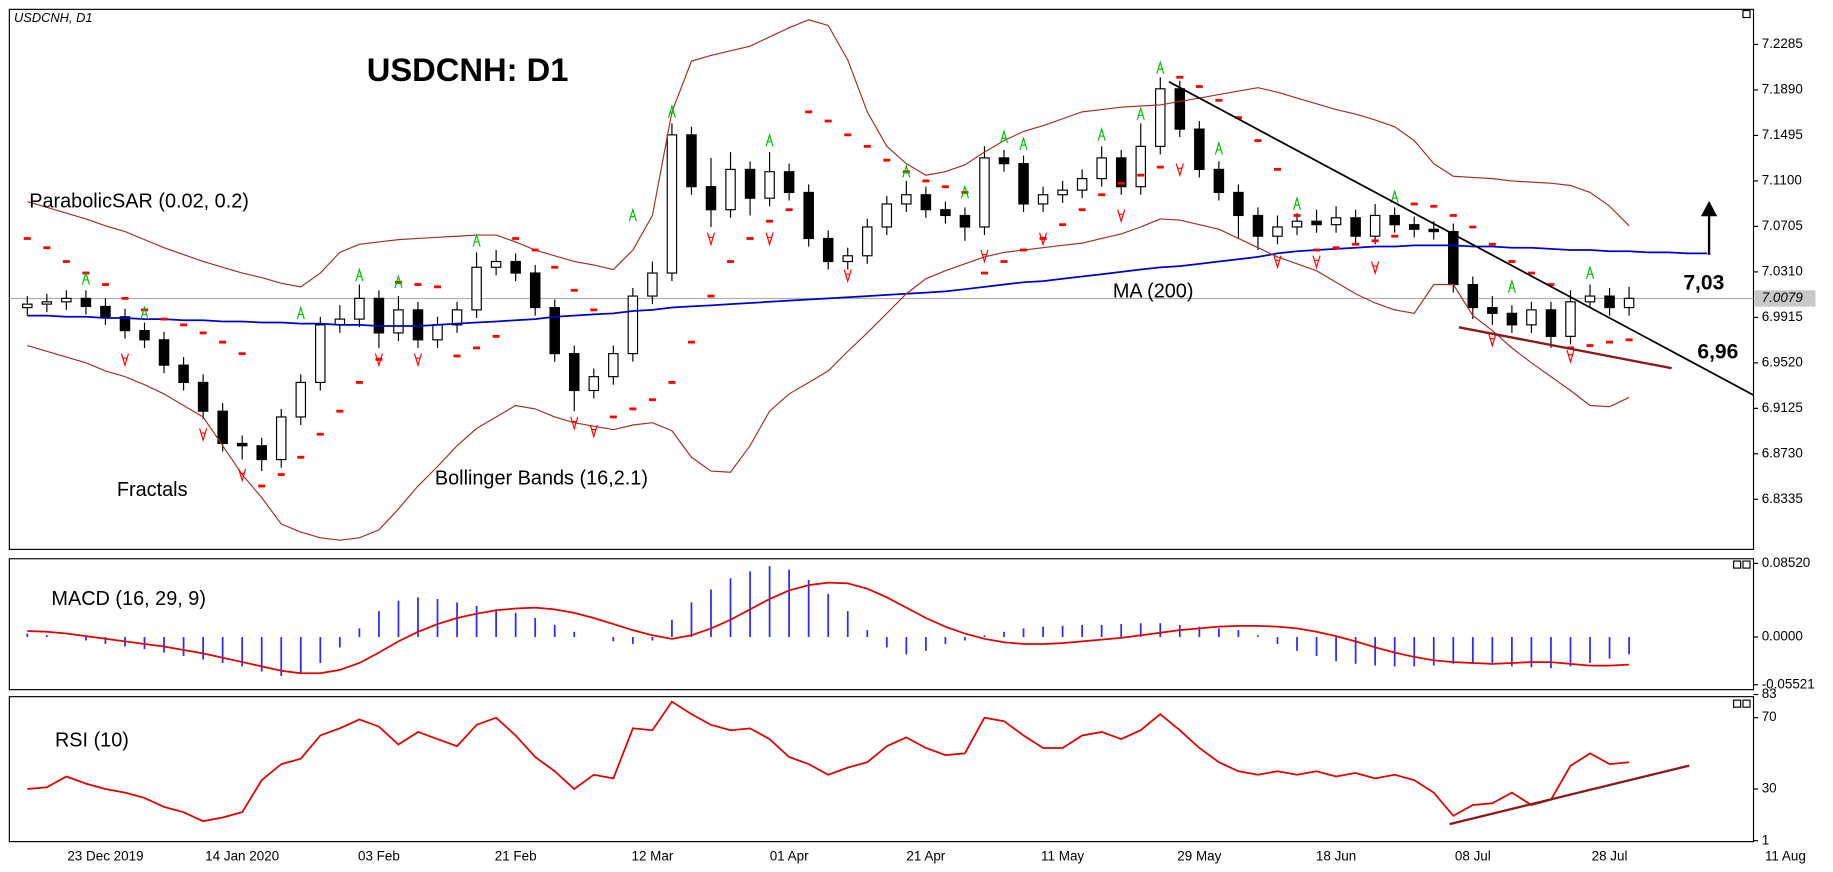 Image resolution: width=1833 pixels, height=872 pixels. What do you see at coordinates (139, 201) in the screenshot?
I see `sar-label: ParabolicSAR (0.02, 0.2)` at bounding box center [139, 201].